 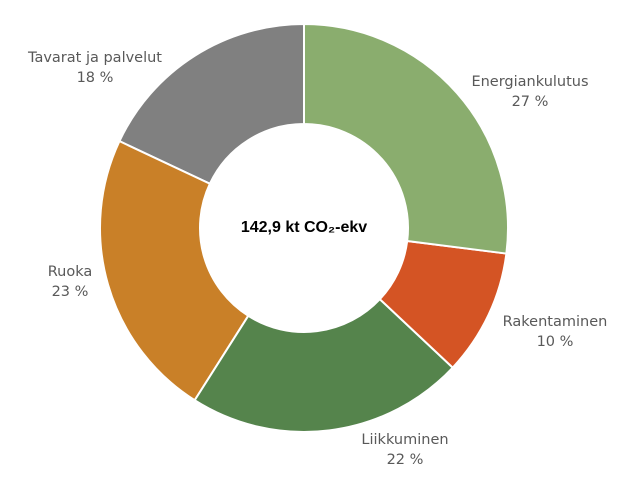 What do you see at coordinates (404, 440) in the screenshot?
I see `segment-label: Liikkuminen` at bounding box center [404, 440].